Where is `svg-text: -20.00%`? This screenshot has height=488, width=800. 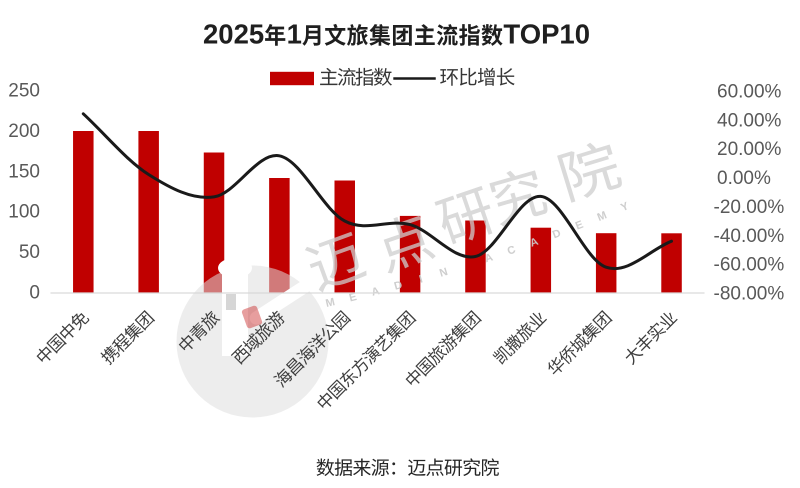 svg-text: -20.00% is located at coordinates (749, 207).